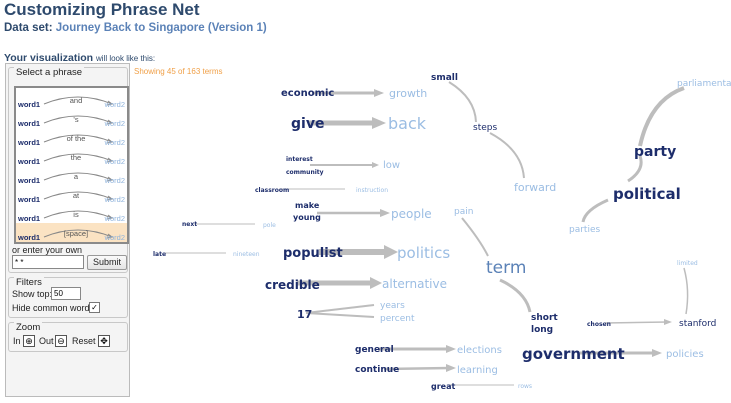 This screenshot has height=403, width=731. What do you see at coordinates (29, 341) in the screenshot?
I see `zoom-in-icon: ⊕` at bounding box center [29, 341].